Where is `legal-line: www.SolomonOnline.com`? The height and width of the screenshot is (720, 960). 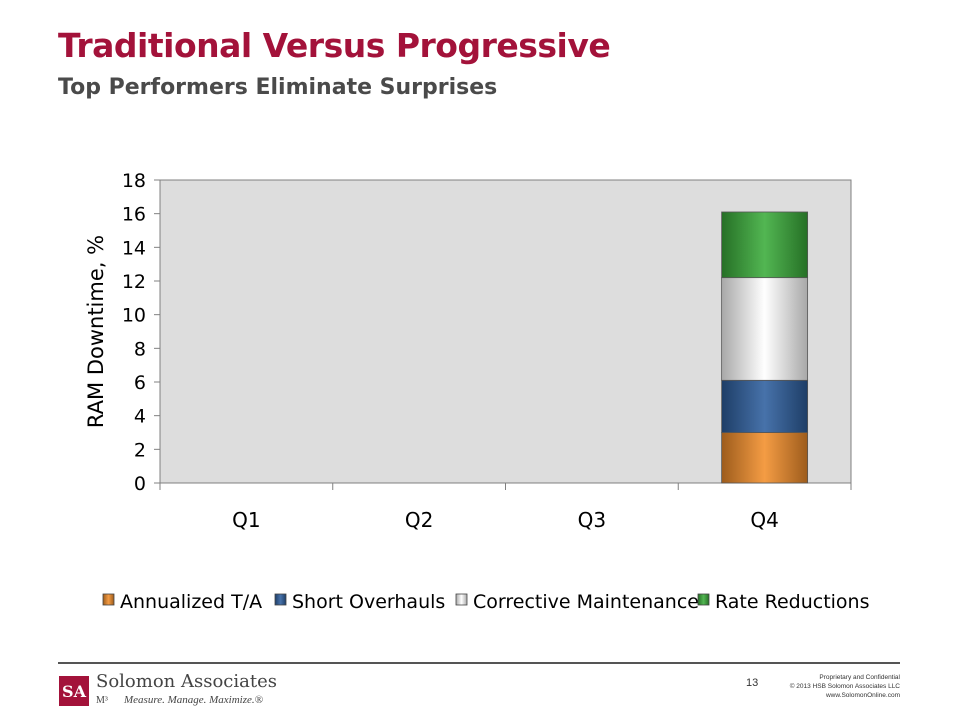
legal-line: www.SolomonOnline.com is located at coordinates (862, 695).